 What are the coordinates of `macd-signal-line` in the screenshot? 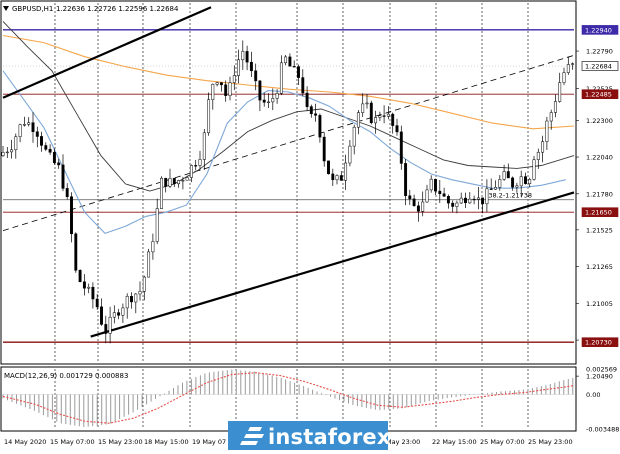 It's located at (288, 398).